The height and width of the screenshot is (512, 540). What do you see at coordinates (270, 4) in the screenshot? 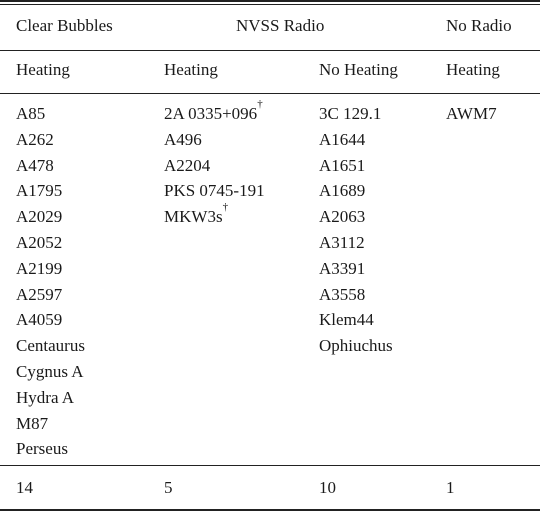
I see `top-rule-thin` at bounding box center [270, 4].